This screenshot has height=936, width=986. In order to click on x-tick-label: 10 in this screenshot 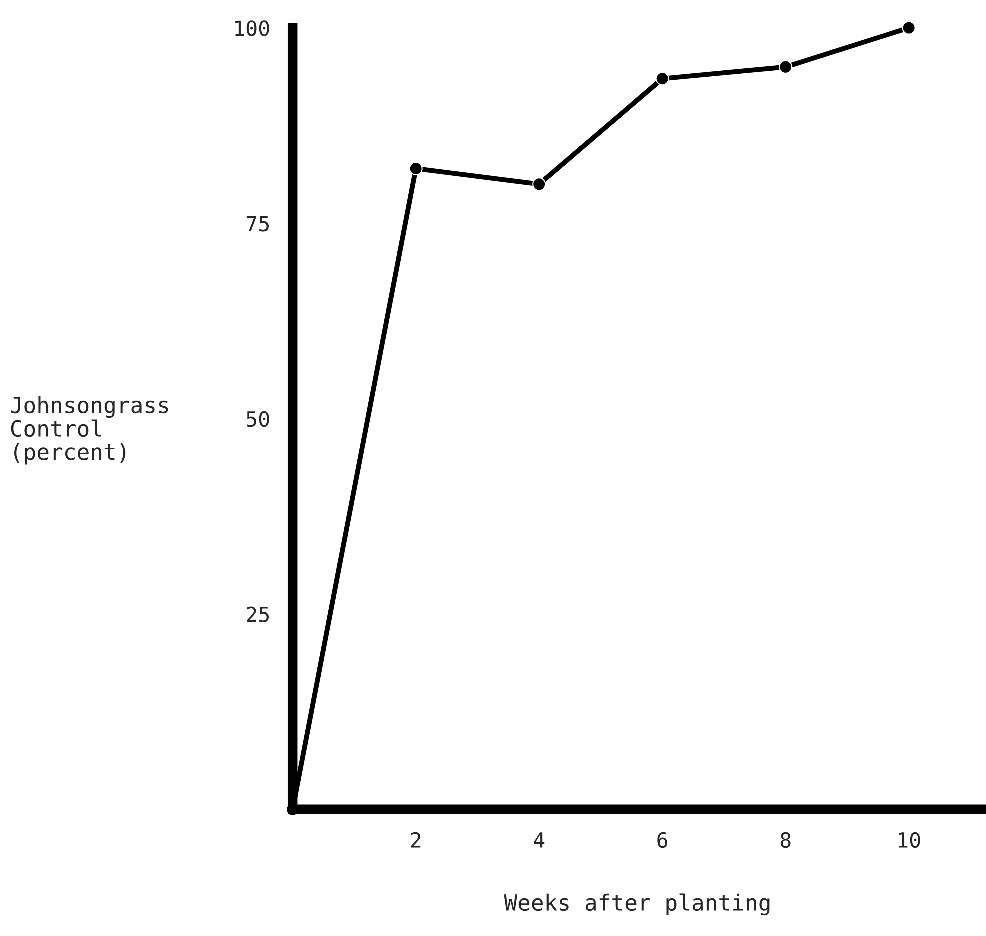, I will do `click(909, 840)`.